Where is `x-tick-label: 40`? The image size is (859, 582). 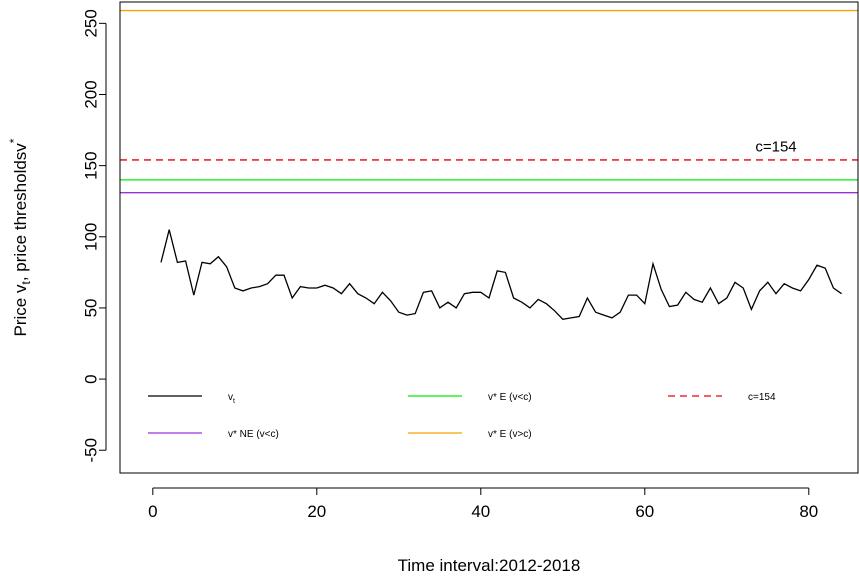 x-tick-label: 40 is located at coordinates (480, 511).